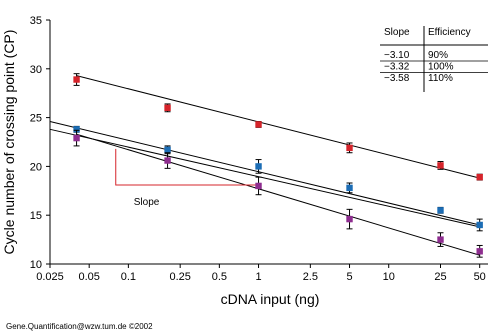 This screenshot has height=336, width=490. I want to click on footer-credit: Gene.Quantification@wzw.tum.de ©2002, so click(79, 326).